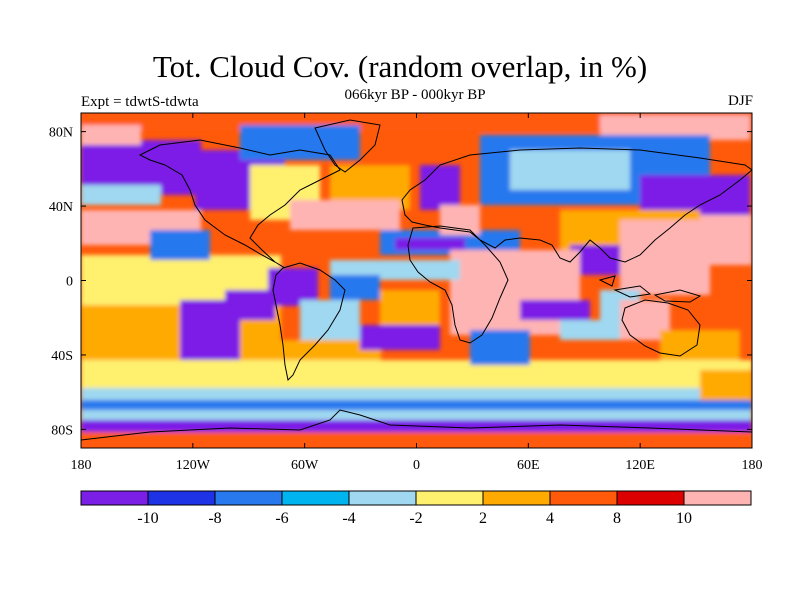  Describe the element at coordinates (61, 207) in the screenshot. I see `y-tick-label: 40N` at that location.